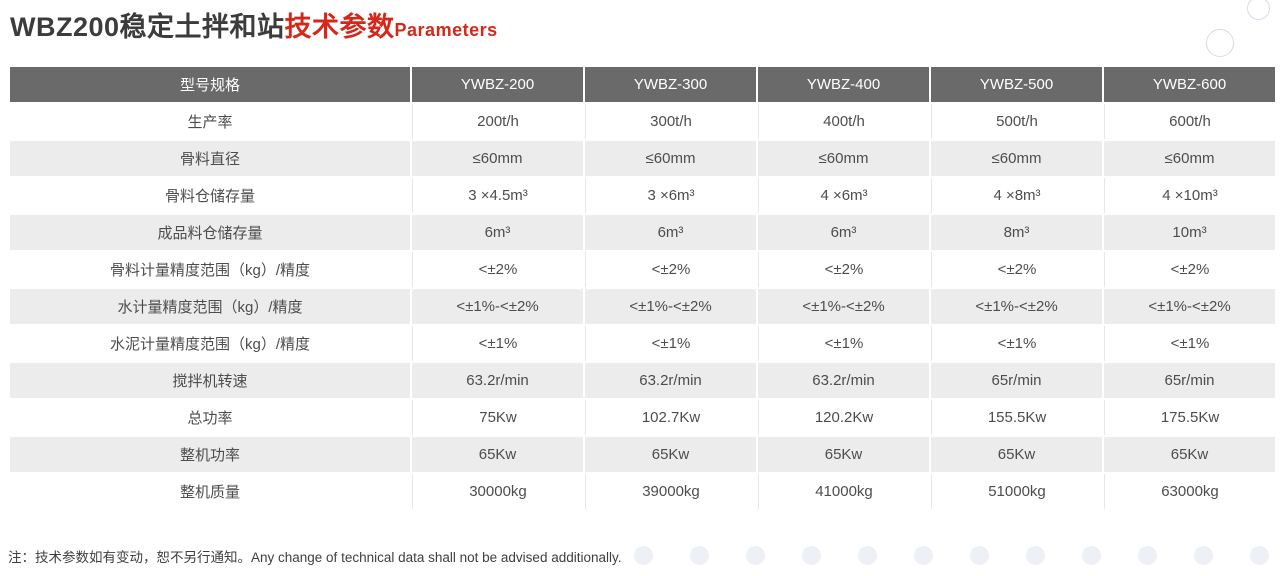 The width and height of the screenshot is (1284, 576). Describe the element at coordinates (446, 30) in the screenshot. I see `title-english-text: Parameters` at that location.